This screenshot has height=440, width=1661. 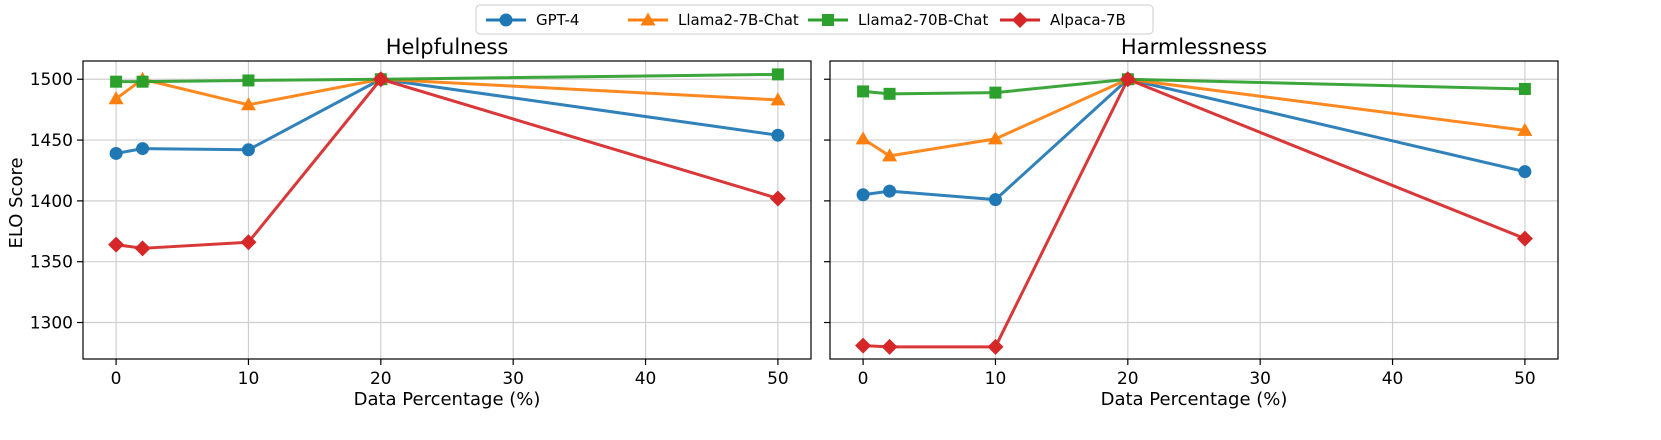 I want to click on legend-label: GPT-4, so click(x=557, y=20).